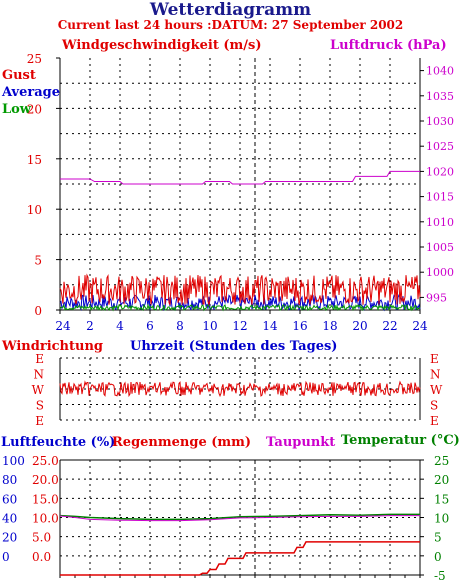 This screenshot has height=585, width=461. Describe the element at coordinates (45, 461) in the screenshot. I see `rain-tick-label: 25.0` at that location.